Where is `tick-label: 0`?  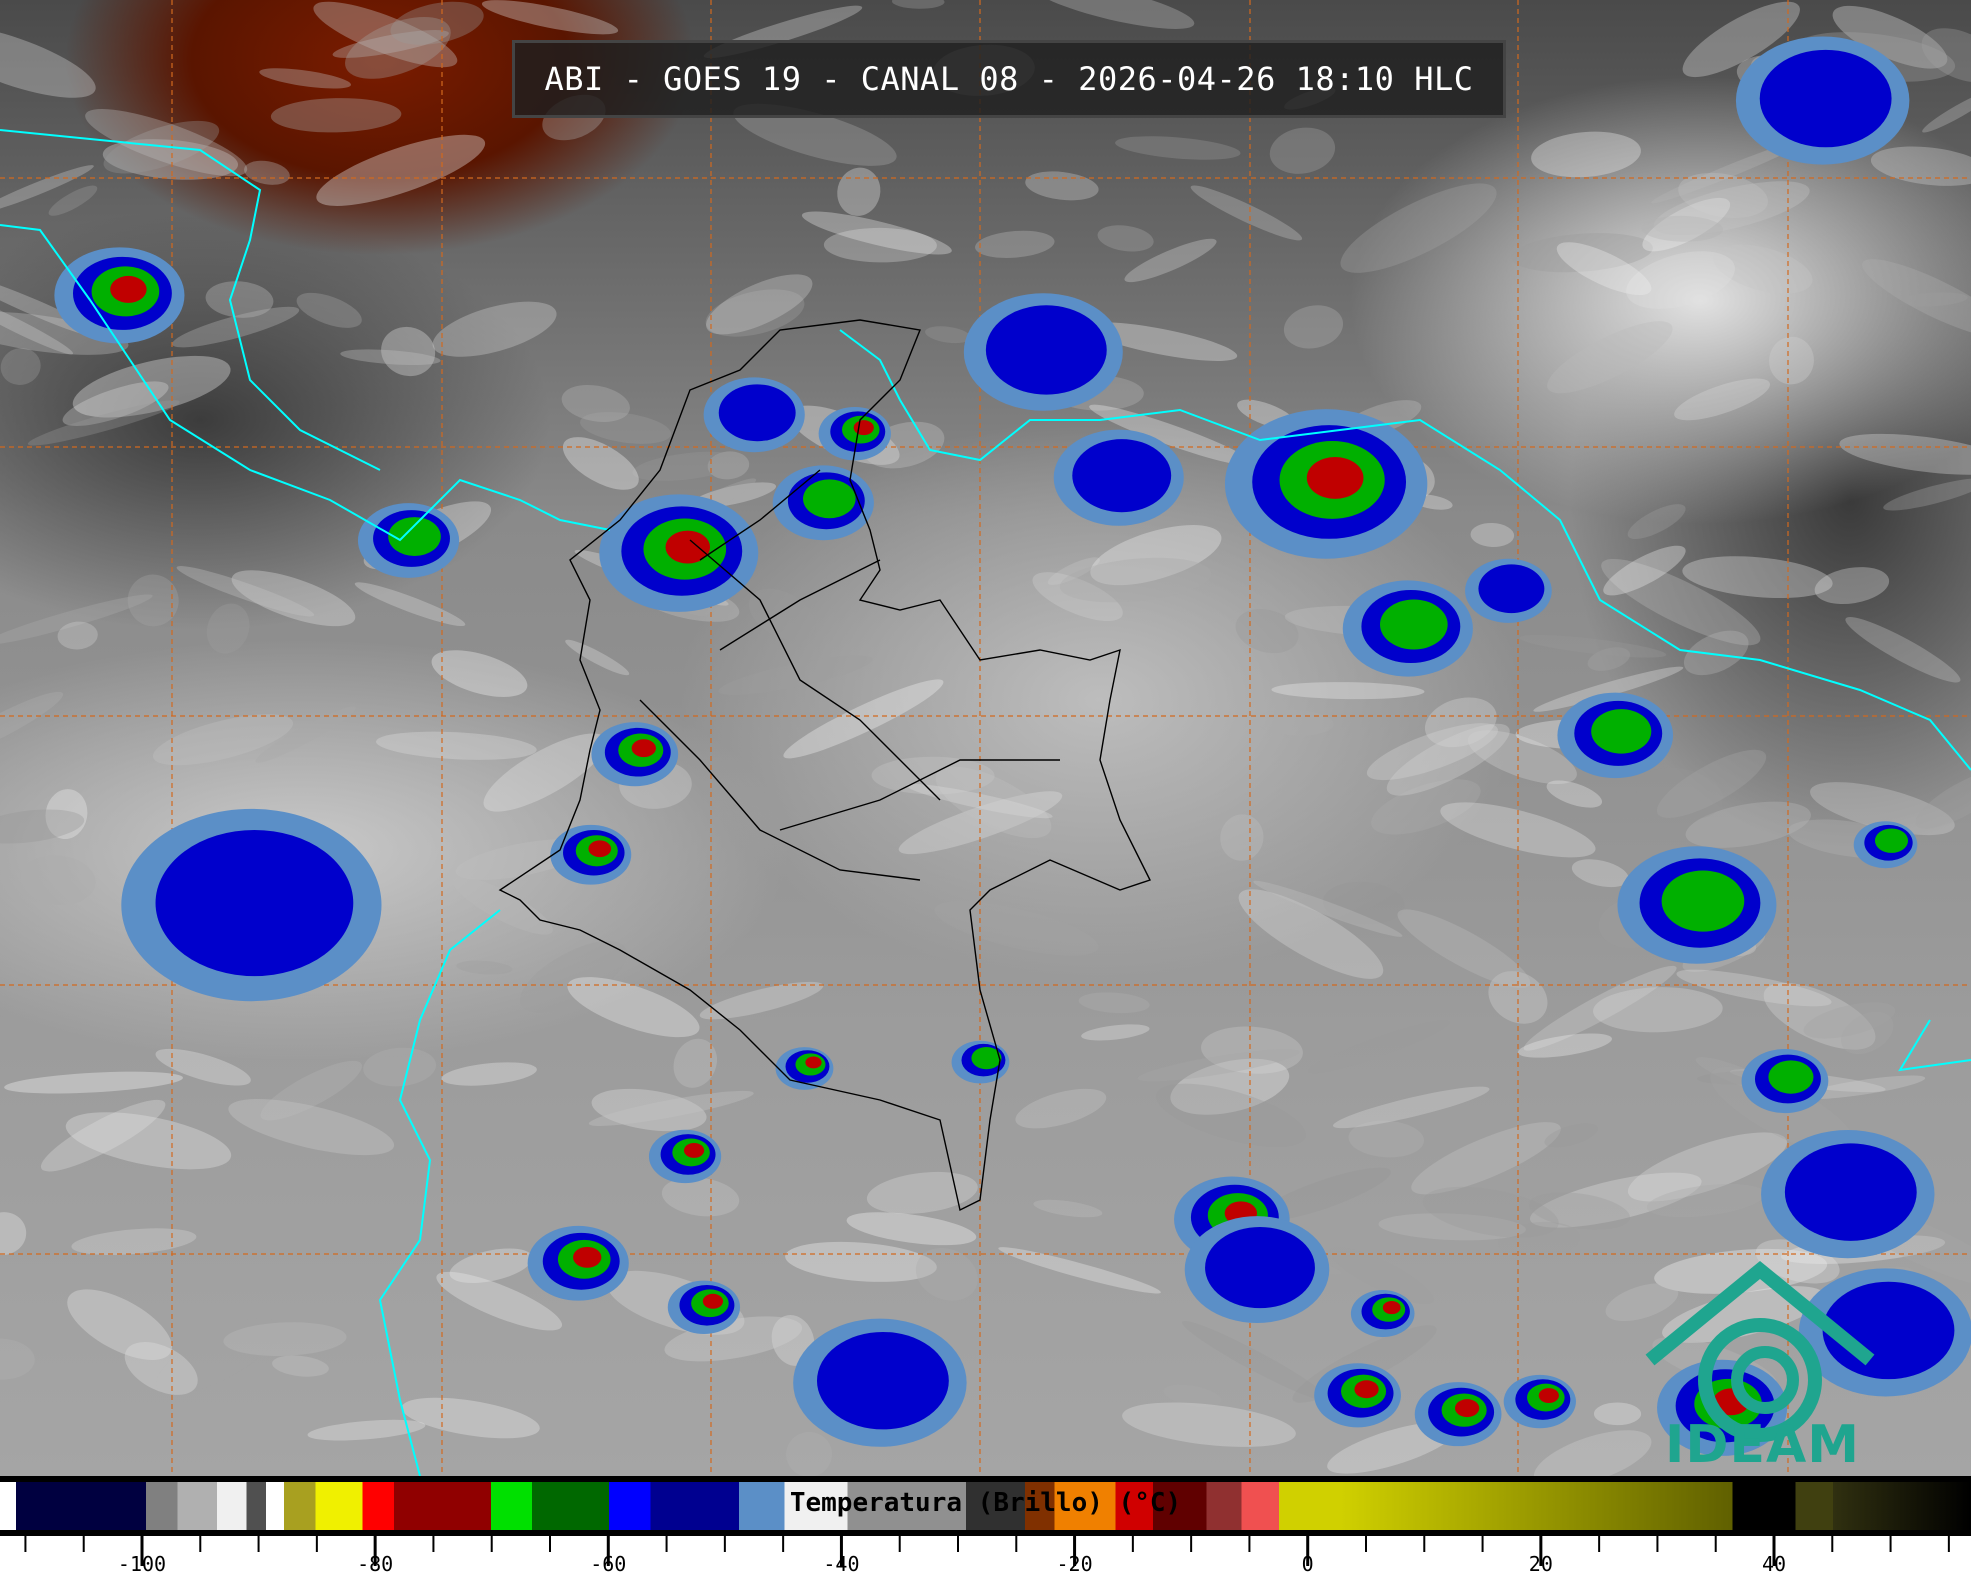
tick-label: 0 is located at coordinates (1307, 1564).